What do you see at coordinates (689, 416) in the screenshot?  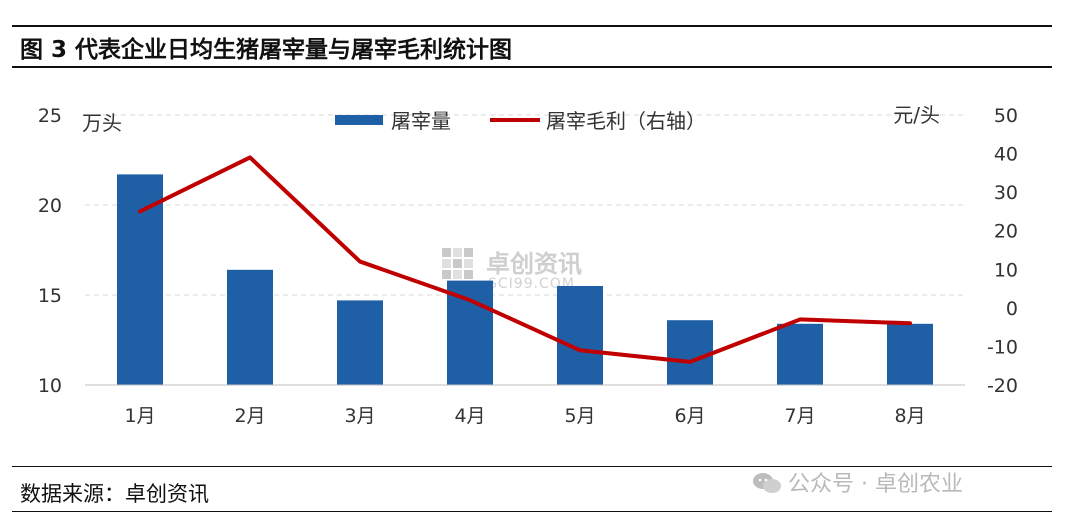 I see `x-tick-label: 6月` at bounding box center [689, 416].